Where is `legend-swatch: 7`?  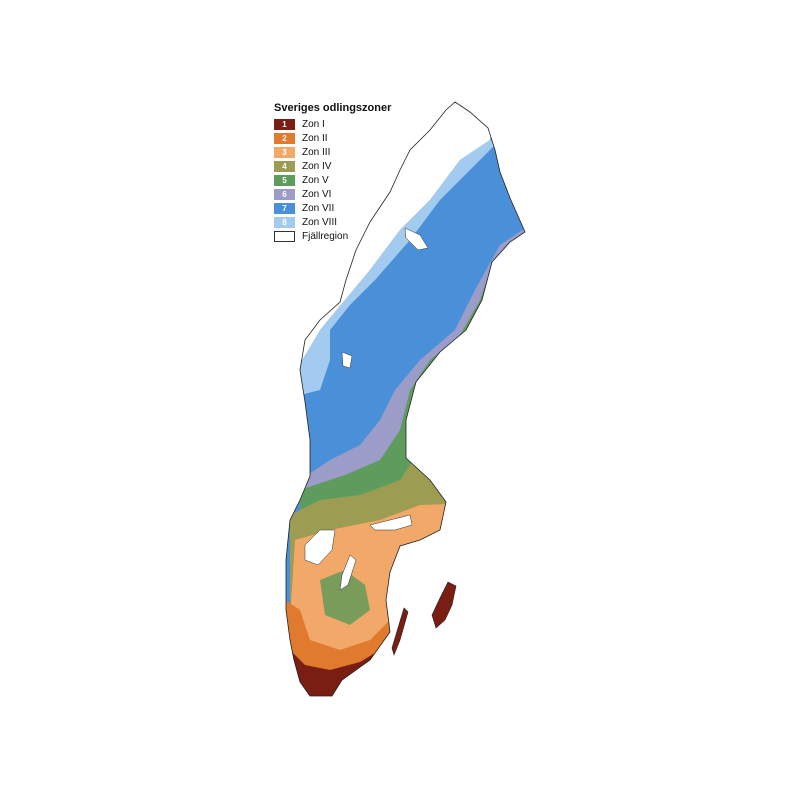
legend-swatch: 7 is located at coordinates (284, 208).